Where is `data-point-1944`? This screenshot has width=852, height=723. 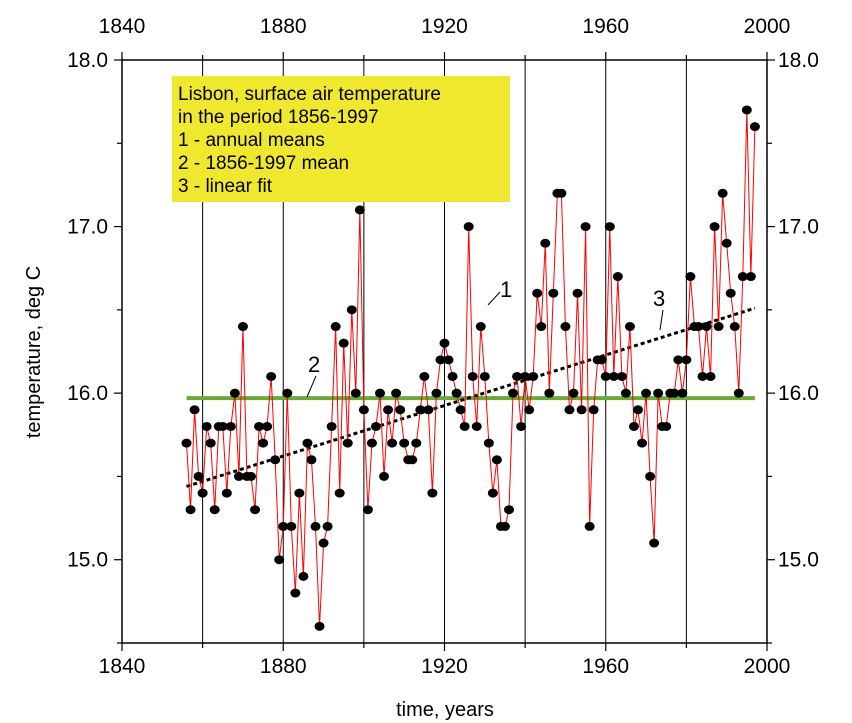 data-point-1944 is located at coordinates (541, 327).